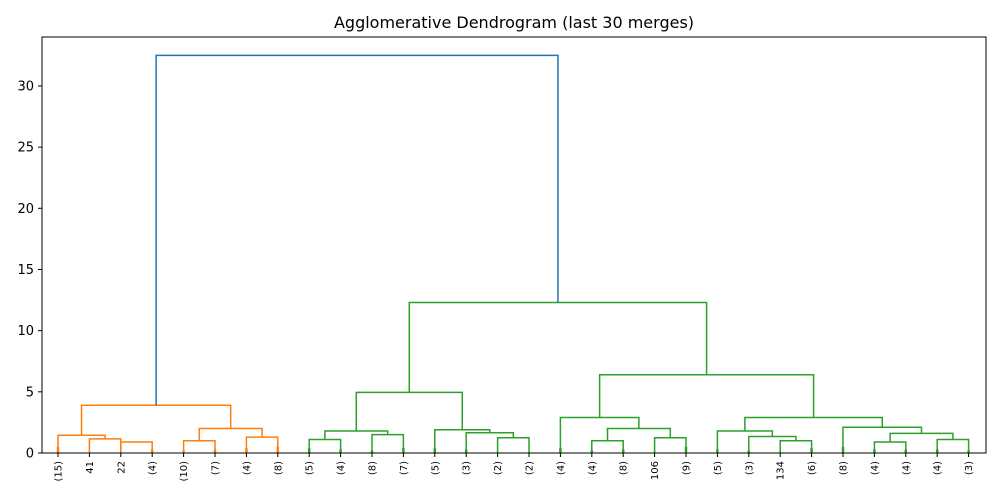 This screenshot has width=1000, height=500. Describe the element at coordinates (325, 445) in the screenshot. I see `merge-link-m7` at that location.